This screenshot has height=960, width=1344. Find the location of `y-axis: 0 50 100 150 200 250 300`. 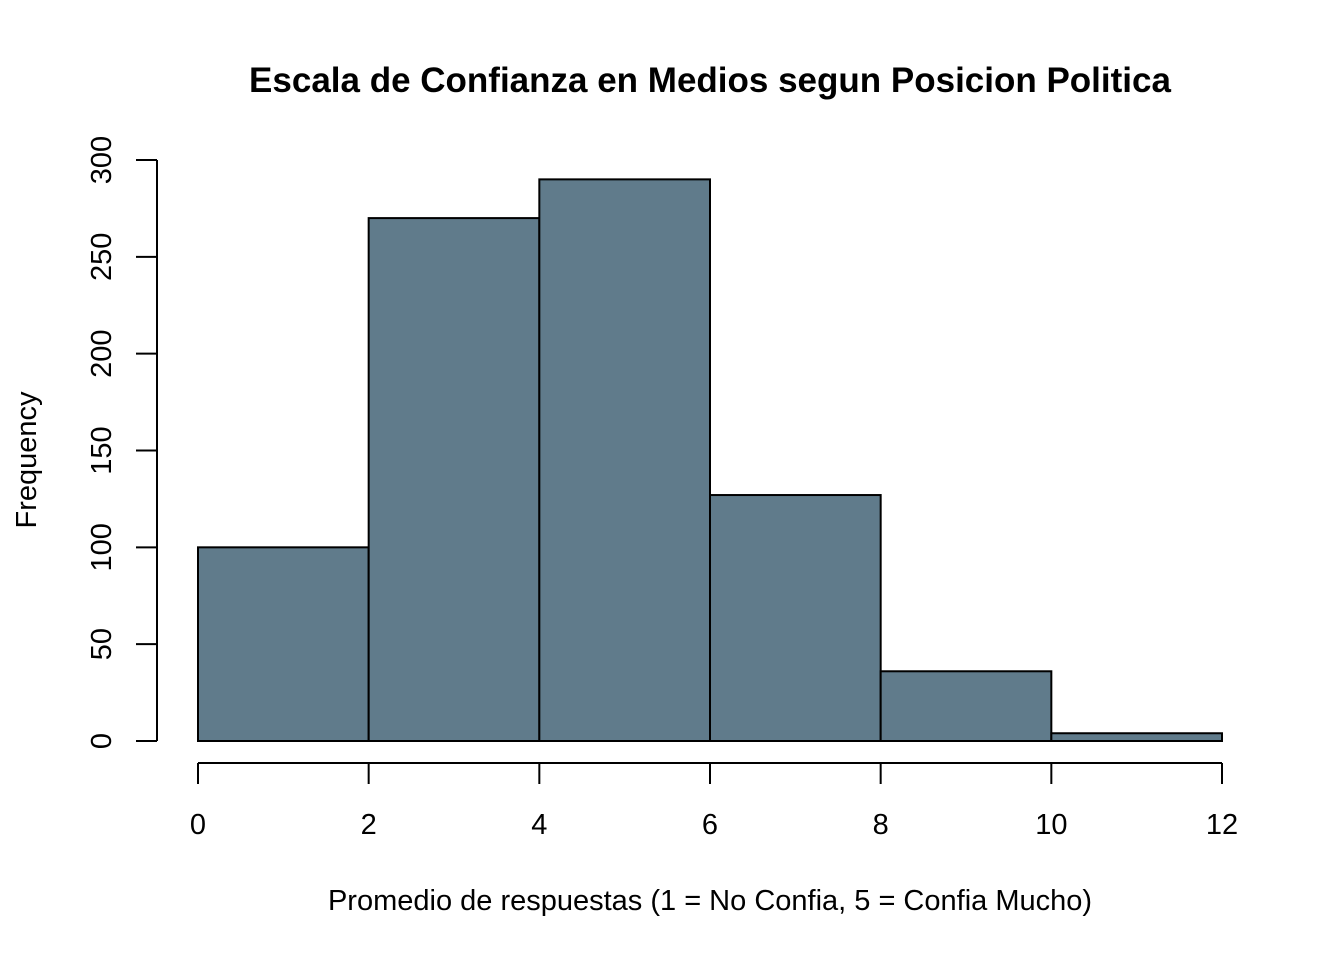

y-axis: 0 50 100 150 200 250 300 is located at coordinates (122, 442).